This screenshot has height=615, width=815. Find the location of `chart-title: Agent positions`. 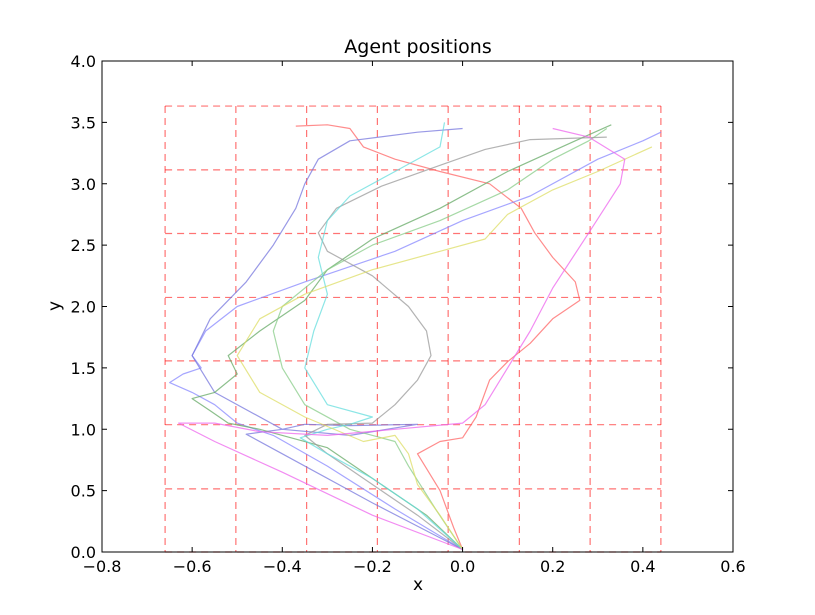

chart-title: Agent positions is located at coordinates (417, 47).